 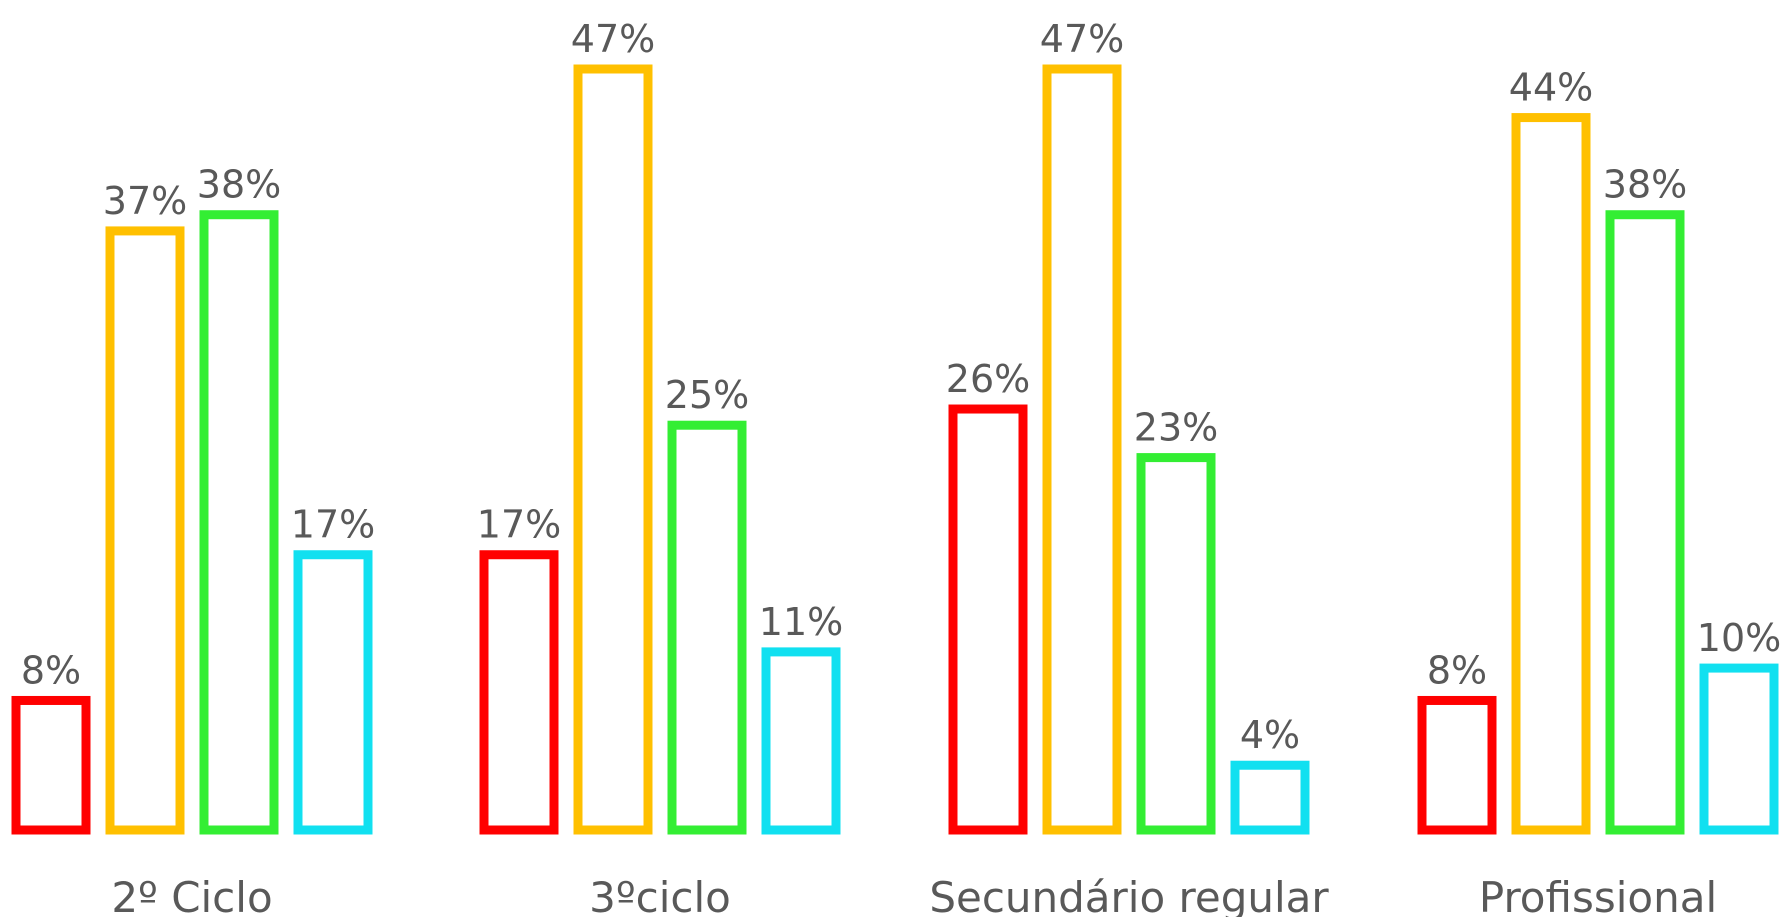 What do you see at coordinates (1739, 638) in the screenshot?
I see `data-label: 10%` at bounding box center [1739, 638].